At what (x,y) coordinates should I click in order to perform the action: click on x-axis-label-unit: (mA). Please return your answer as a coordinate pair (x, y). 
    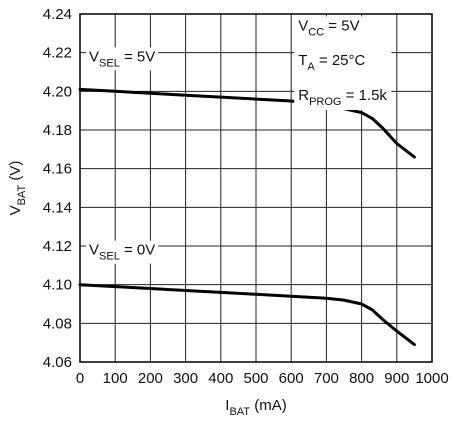
    Looking at the image, I should click on (268, 405).